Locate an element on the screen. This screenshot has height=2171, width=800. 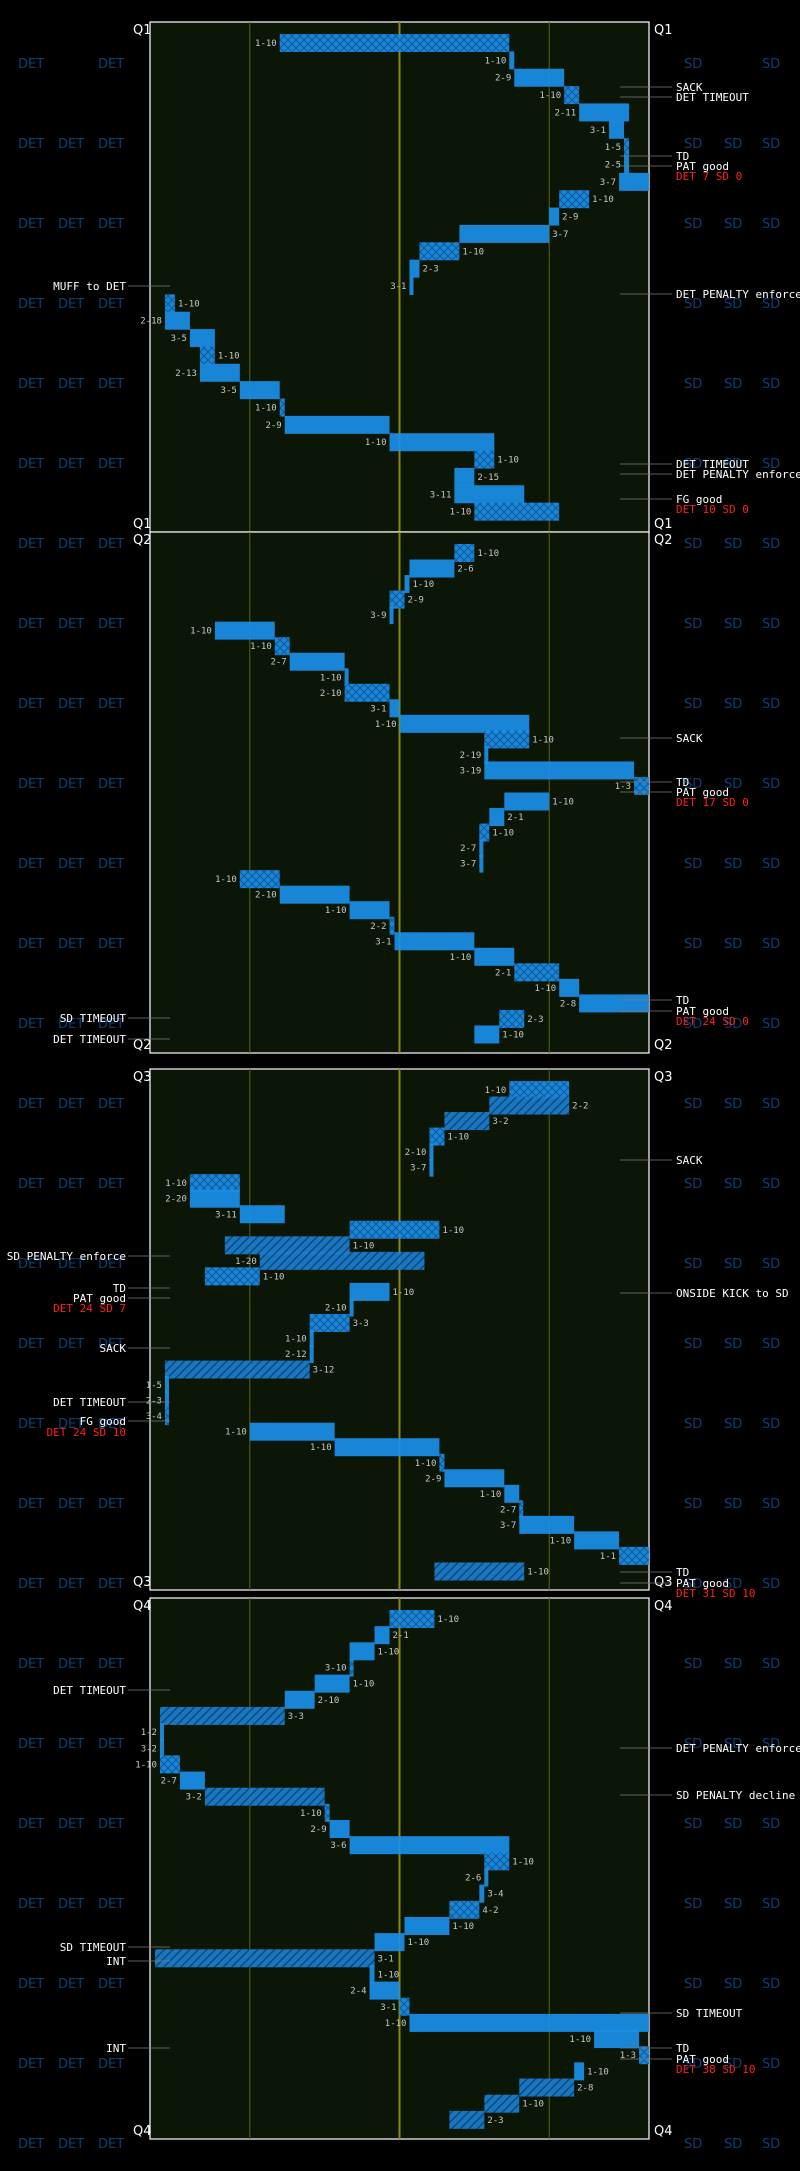
play-annotation: FG good is located at coordinates (103, 1421).